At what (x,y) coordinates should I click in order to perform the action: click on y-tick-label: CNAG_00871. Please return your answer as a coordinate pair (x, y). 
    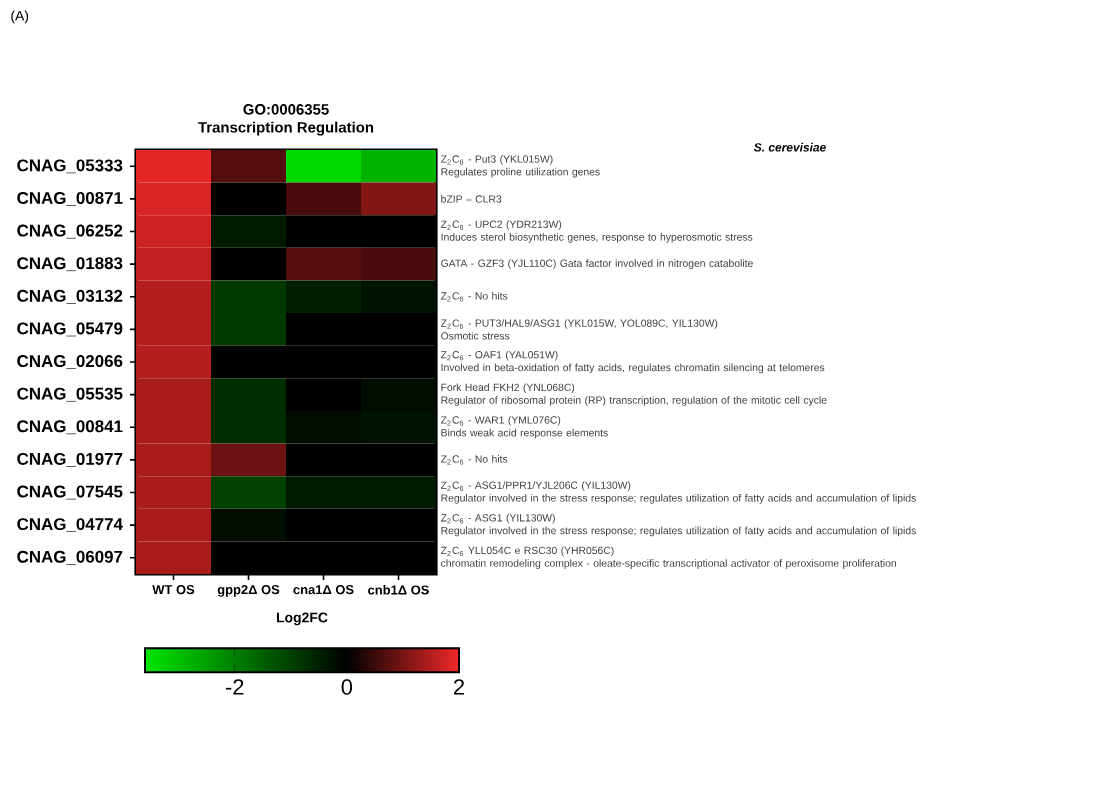
    Looking at the image, I should click on (70, 198).